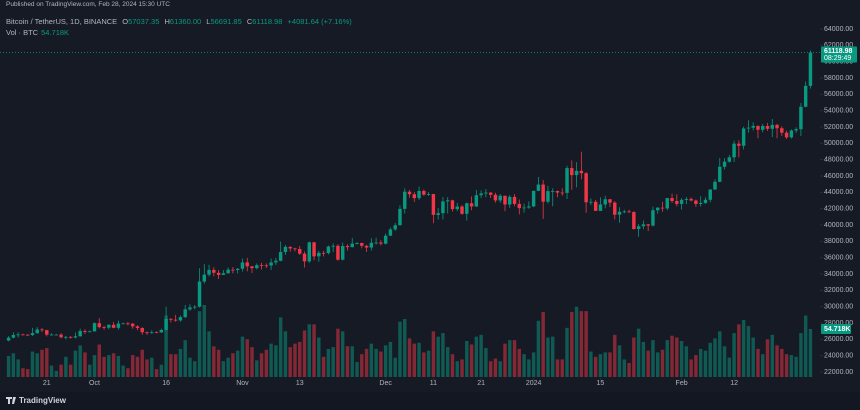 The width and height of the screenshot is (860, 410). Describe the element at coordinates (837, 58) in the screenshot. I see `price-tag-countdown: 08:29:49` at that location.